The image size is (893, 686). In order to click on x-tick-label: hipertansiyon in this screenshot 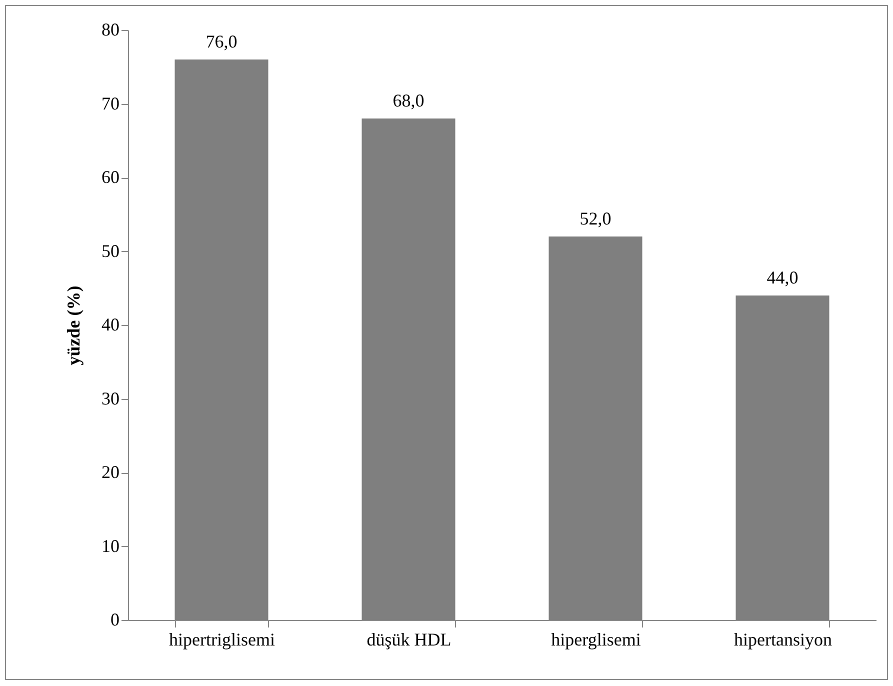, I will do `click(783, 640)`.